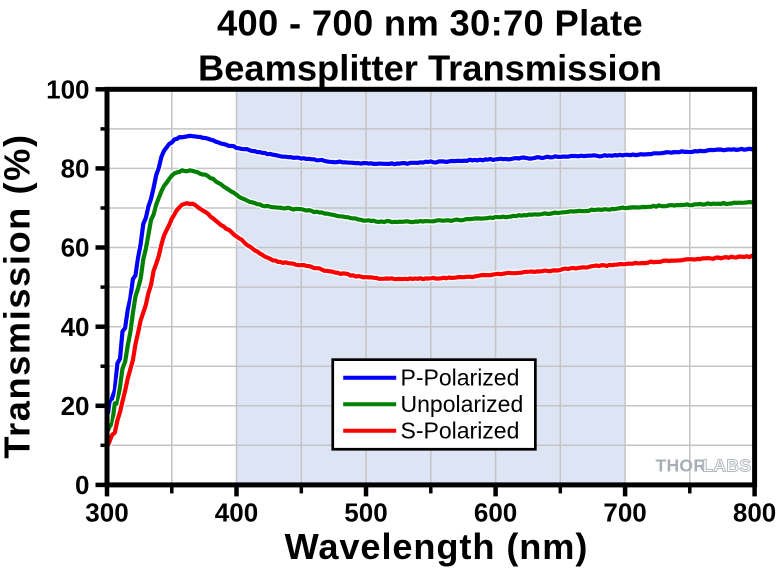 The image size is (780, 568). I want to click on svg-text: 300, so click(106, 512).